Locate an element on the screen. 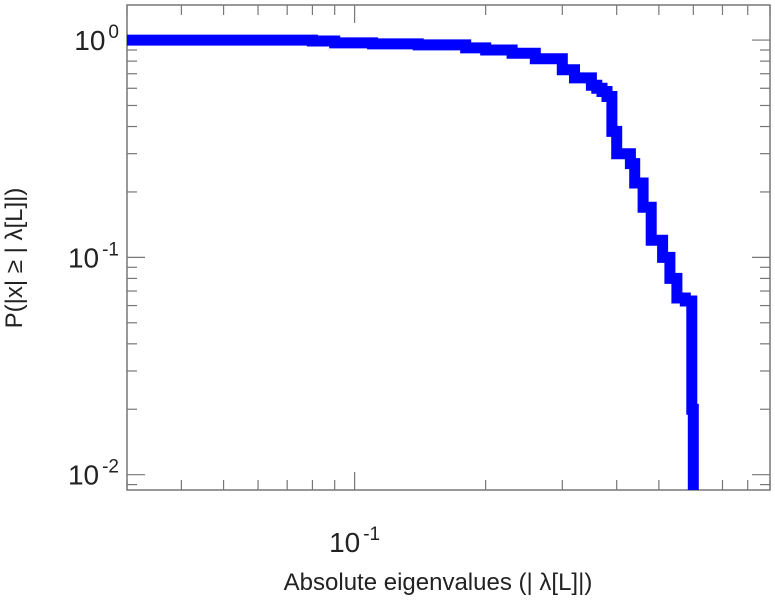 The height and width of the screenshot is (600, 775). x-axis-label: Absolute eigenvalues (| λ[L]|) is located at coordinates (438, 582).